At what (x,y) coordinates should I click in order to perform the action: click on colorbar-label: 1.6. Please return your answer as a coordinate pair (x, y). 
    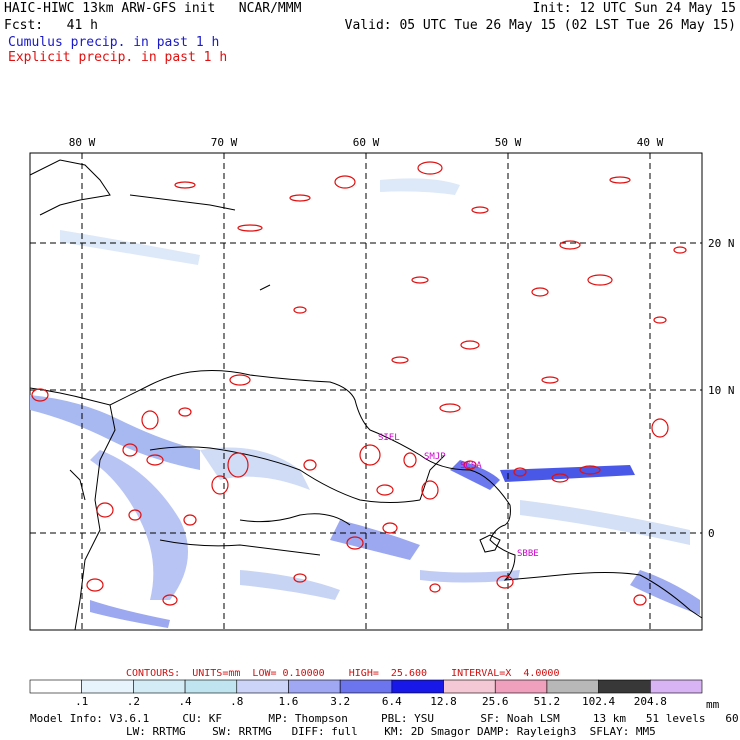
    Looking at the image, I should click on (289, 701).